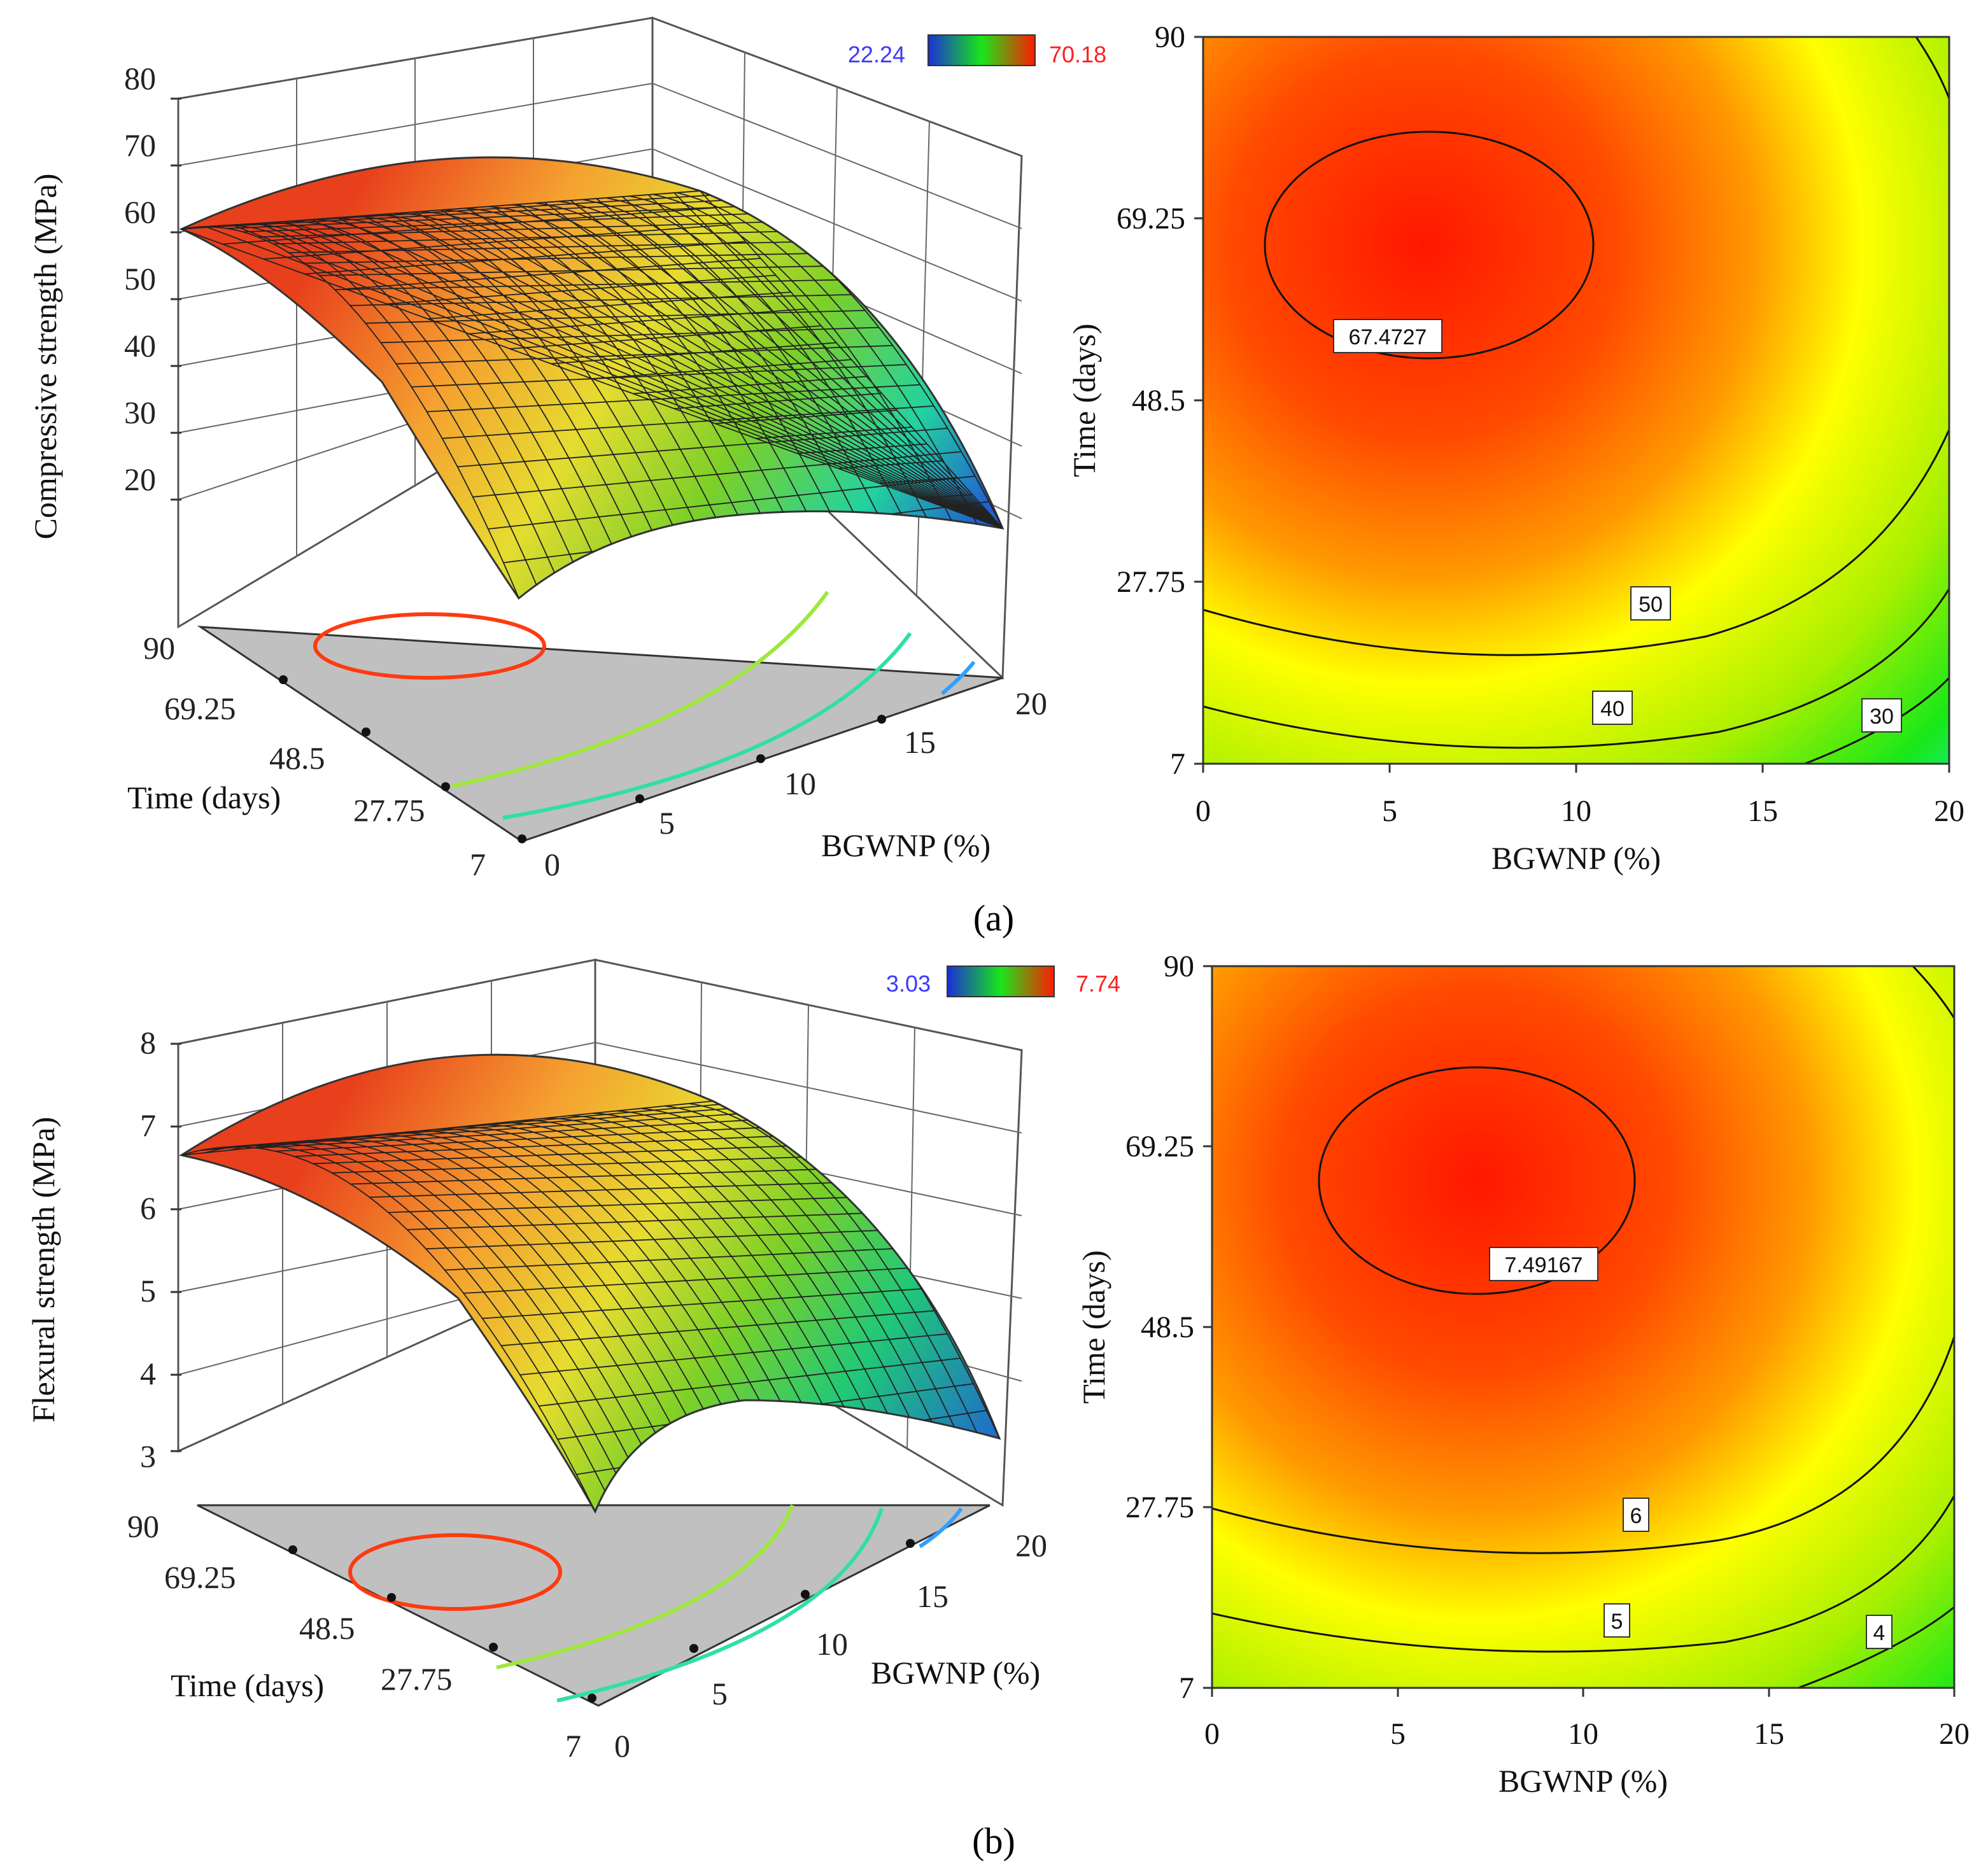 The height and width of the screenshot is (1875, 1988). I want to click on contour-line-optimum-b, so click(1477, 1180).